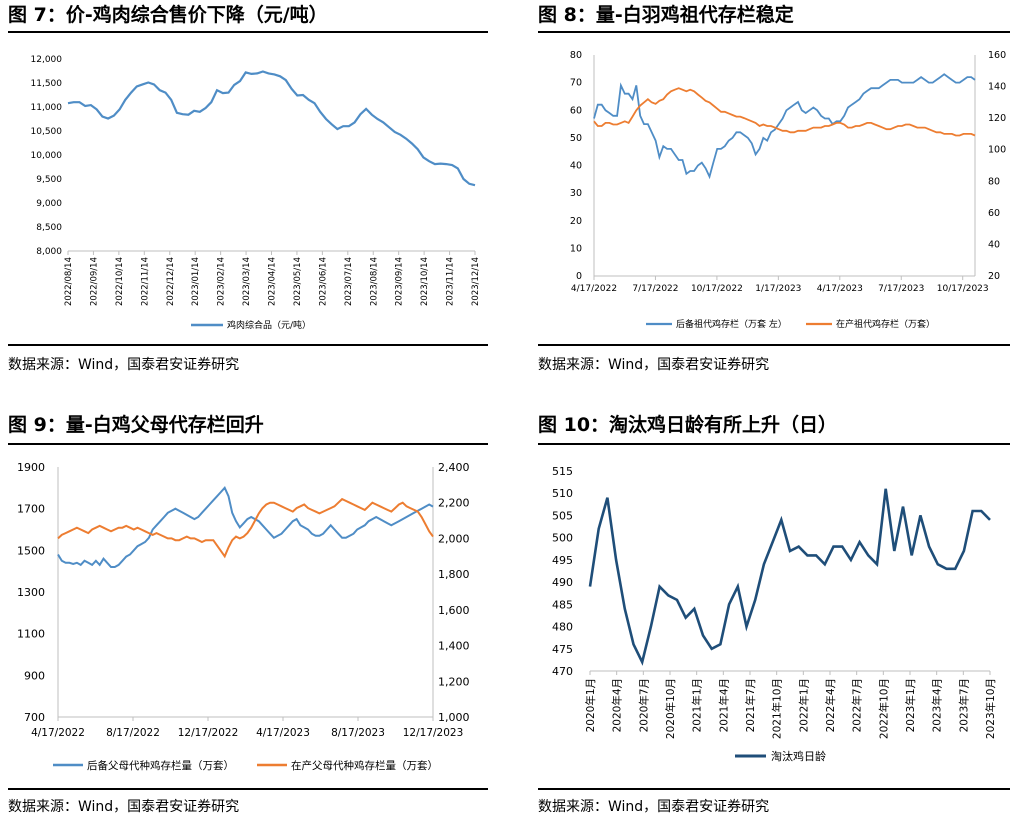  Describe the element at coordinates (576, 221) in the screenshot. I see `y-left-tick-label: 20` at that location.